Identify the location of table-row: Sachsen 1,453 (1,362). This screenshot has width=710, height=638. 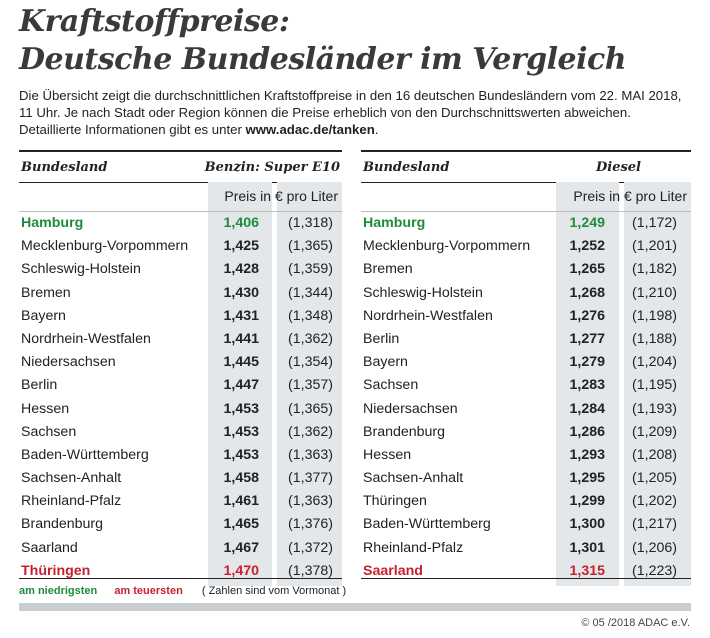
(180, 432).